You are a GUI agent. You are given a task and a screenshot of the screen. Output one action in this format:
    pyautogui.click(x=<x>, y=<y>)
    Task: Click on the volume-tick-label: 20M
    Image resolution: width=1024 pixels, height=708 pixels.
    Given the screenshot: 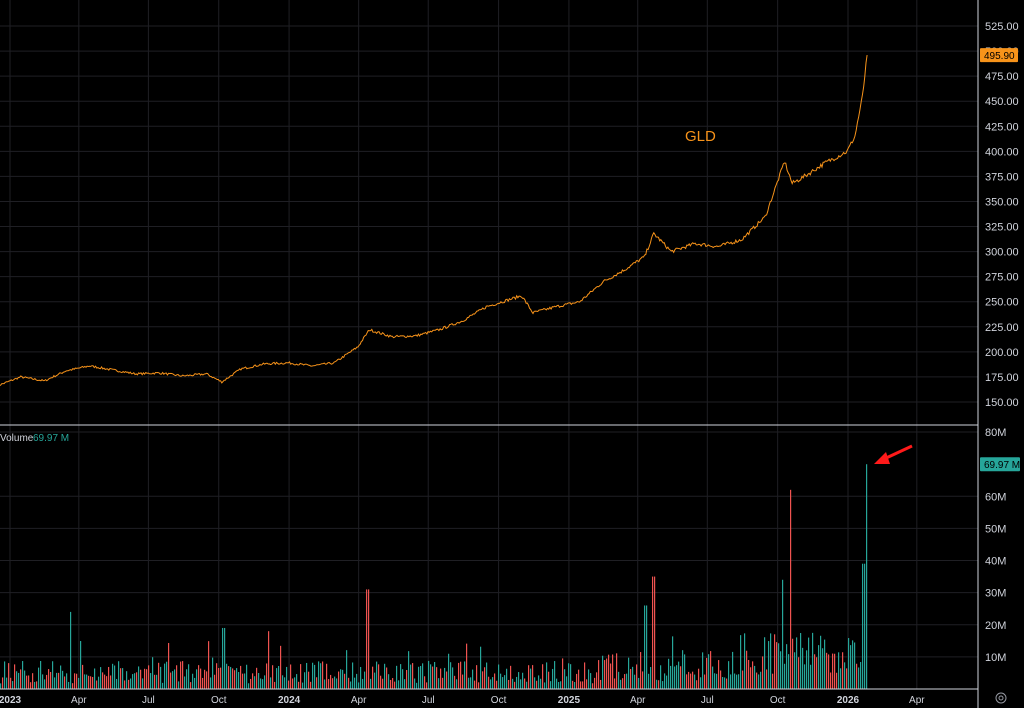 What is the action you would take?
    pyautogui.click(x=995, y=626)
    